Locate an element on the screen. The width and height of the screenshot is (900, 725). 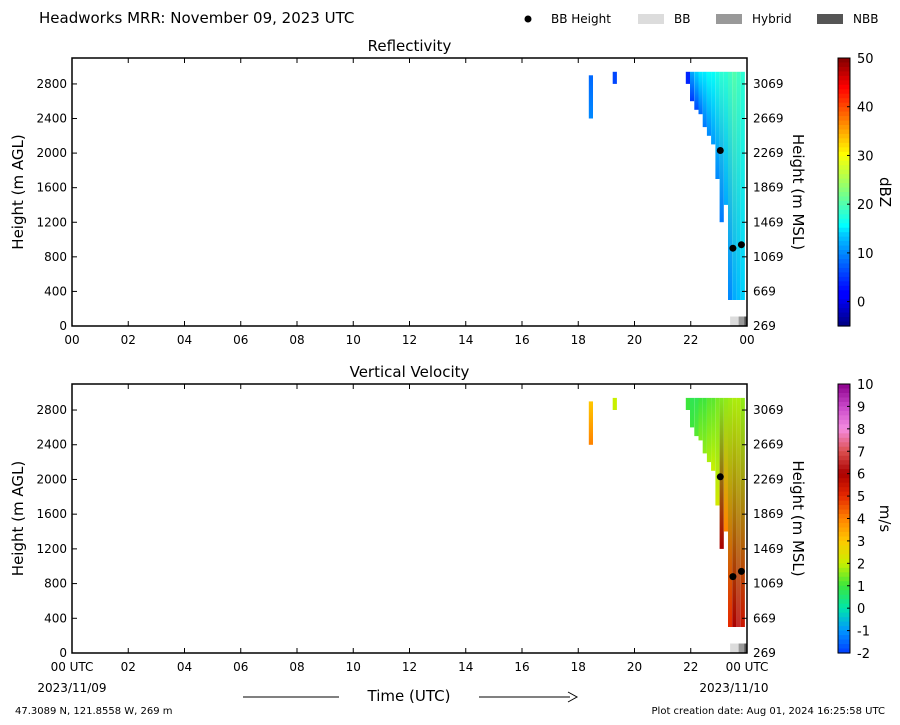
refl-y-axis-label: Height (m AGL) is located at coordinates (18, 191).